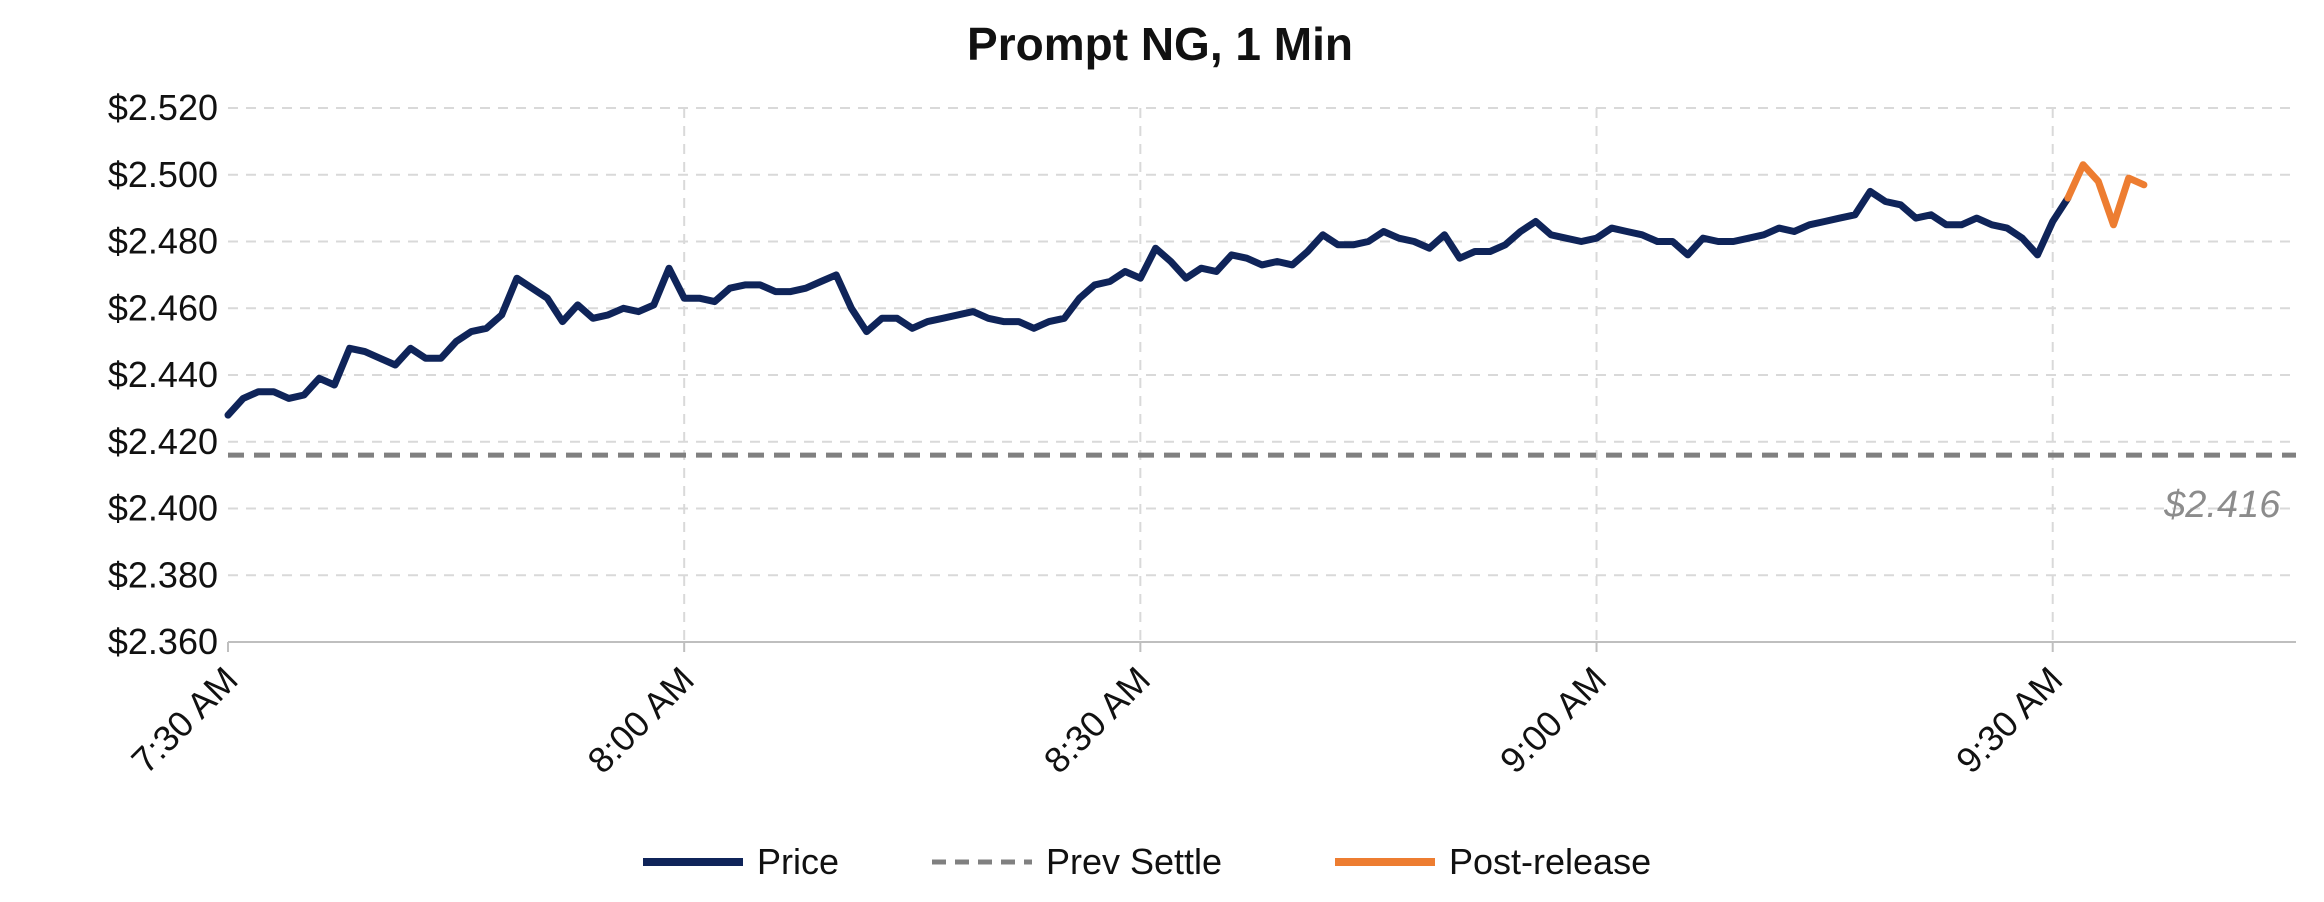 The image size is (2324, 902). I want to click on legend-label-prev-settle: Prev Settle, so click(1134, 861).